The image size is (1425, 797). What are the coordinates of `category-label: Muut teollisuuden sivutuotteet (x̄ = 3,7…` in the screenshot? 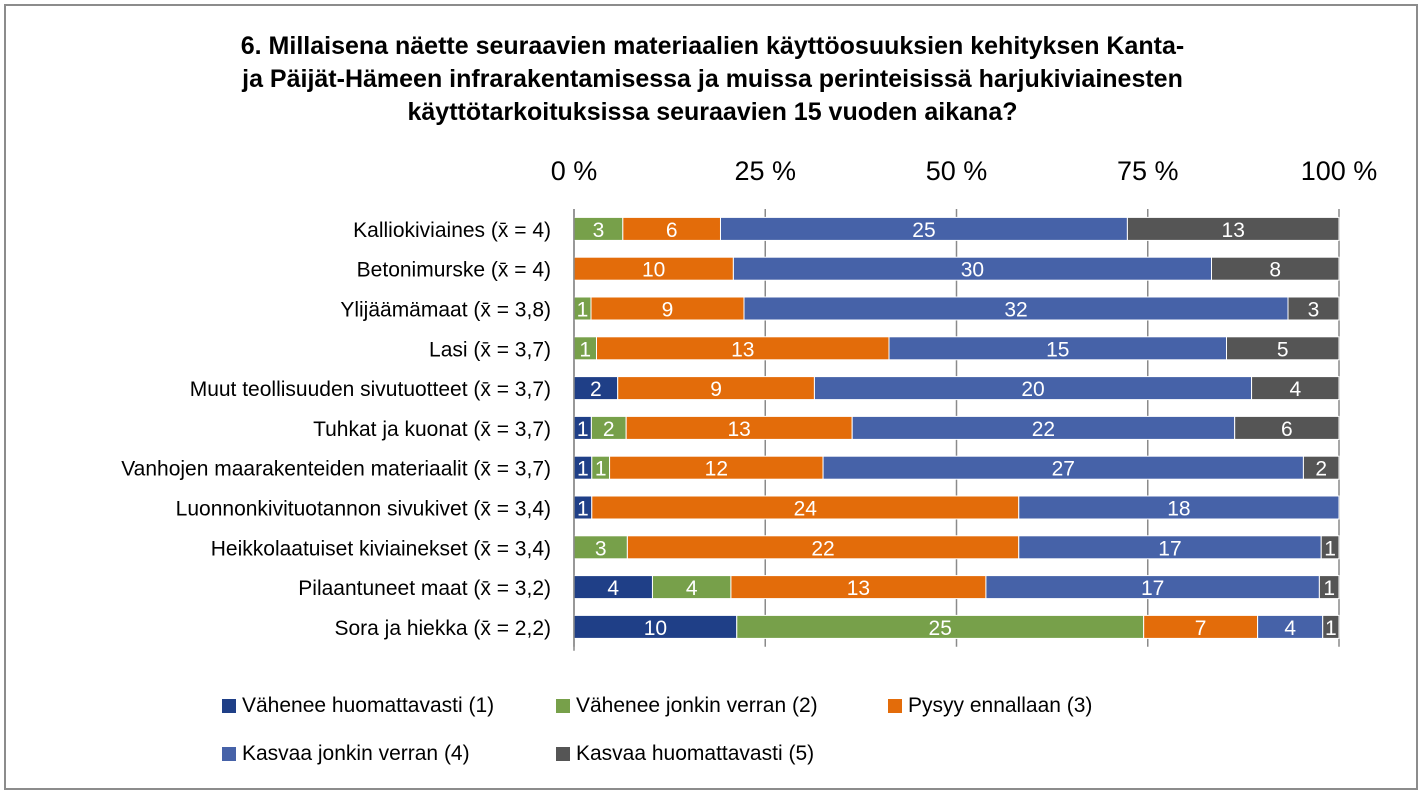 It's located at (370, 389).